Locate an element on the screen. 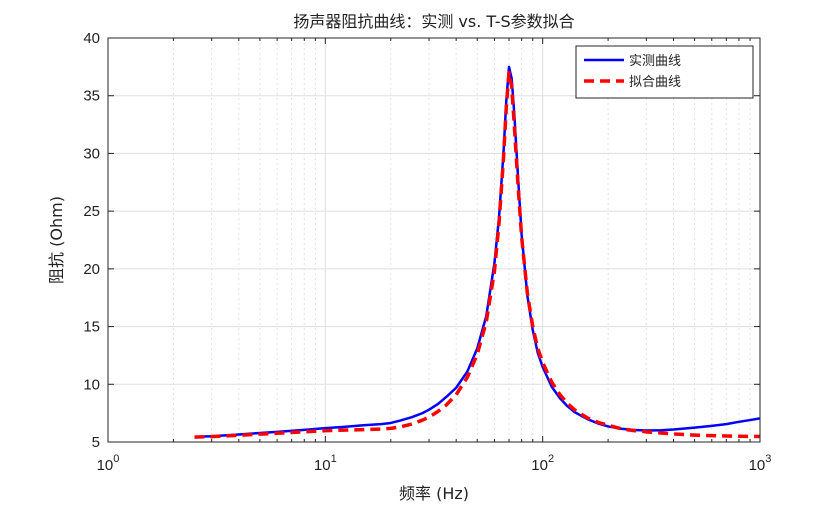 The height and width of the screenshot is (506, 840). y-tick-label: 15 is located at coordinates (91, 327).